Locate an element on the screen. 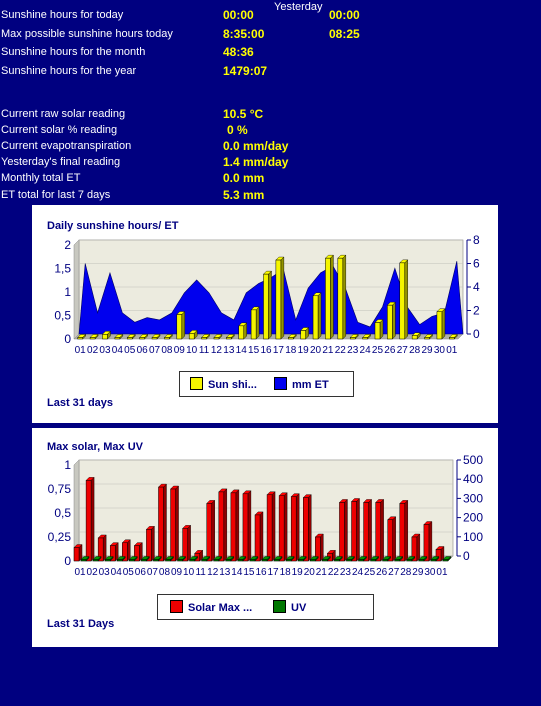  stat-label: Sunshine hours for the year is located at coordinates (69, 71).